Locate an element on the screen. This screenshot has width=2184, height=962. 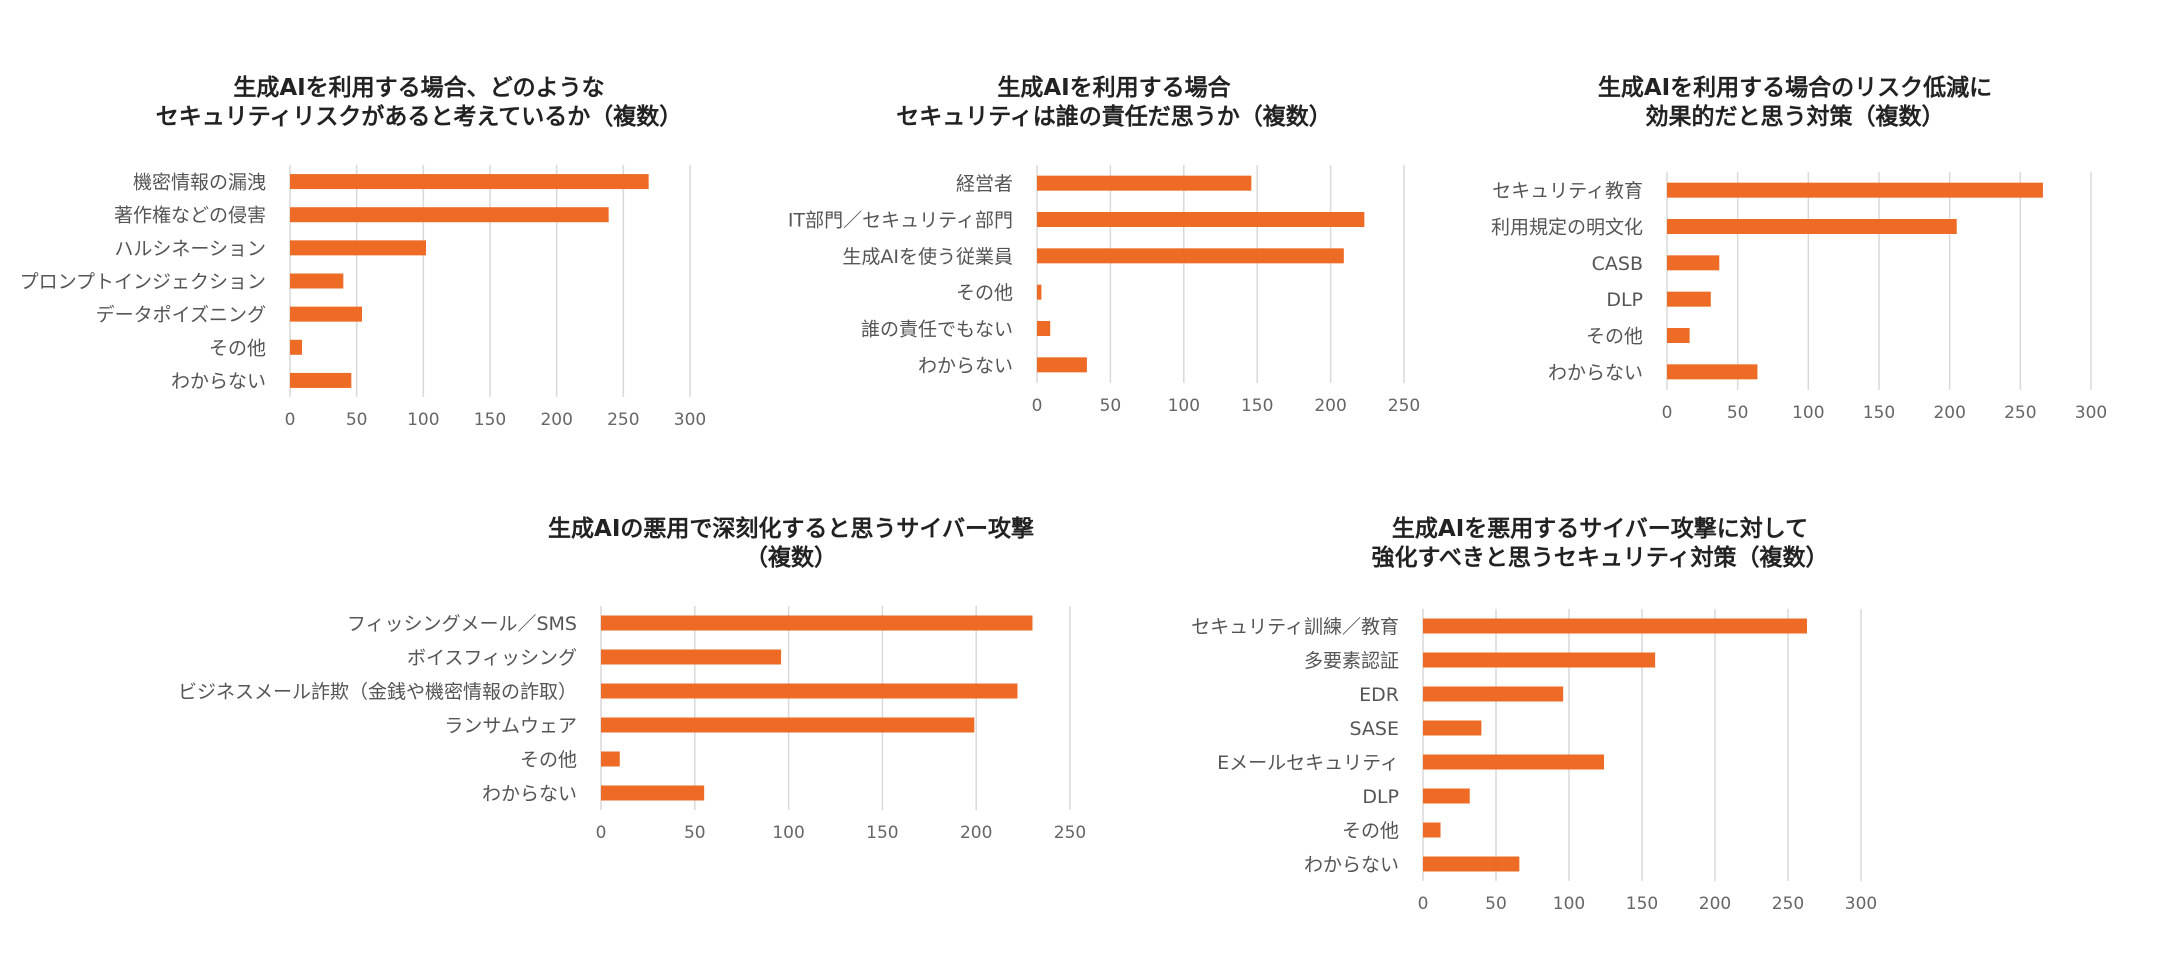
chart-title: 生成AIを悪用するサイバー攻撃に対して is located at coordinates (1600, 528).